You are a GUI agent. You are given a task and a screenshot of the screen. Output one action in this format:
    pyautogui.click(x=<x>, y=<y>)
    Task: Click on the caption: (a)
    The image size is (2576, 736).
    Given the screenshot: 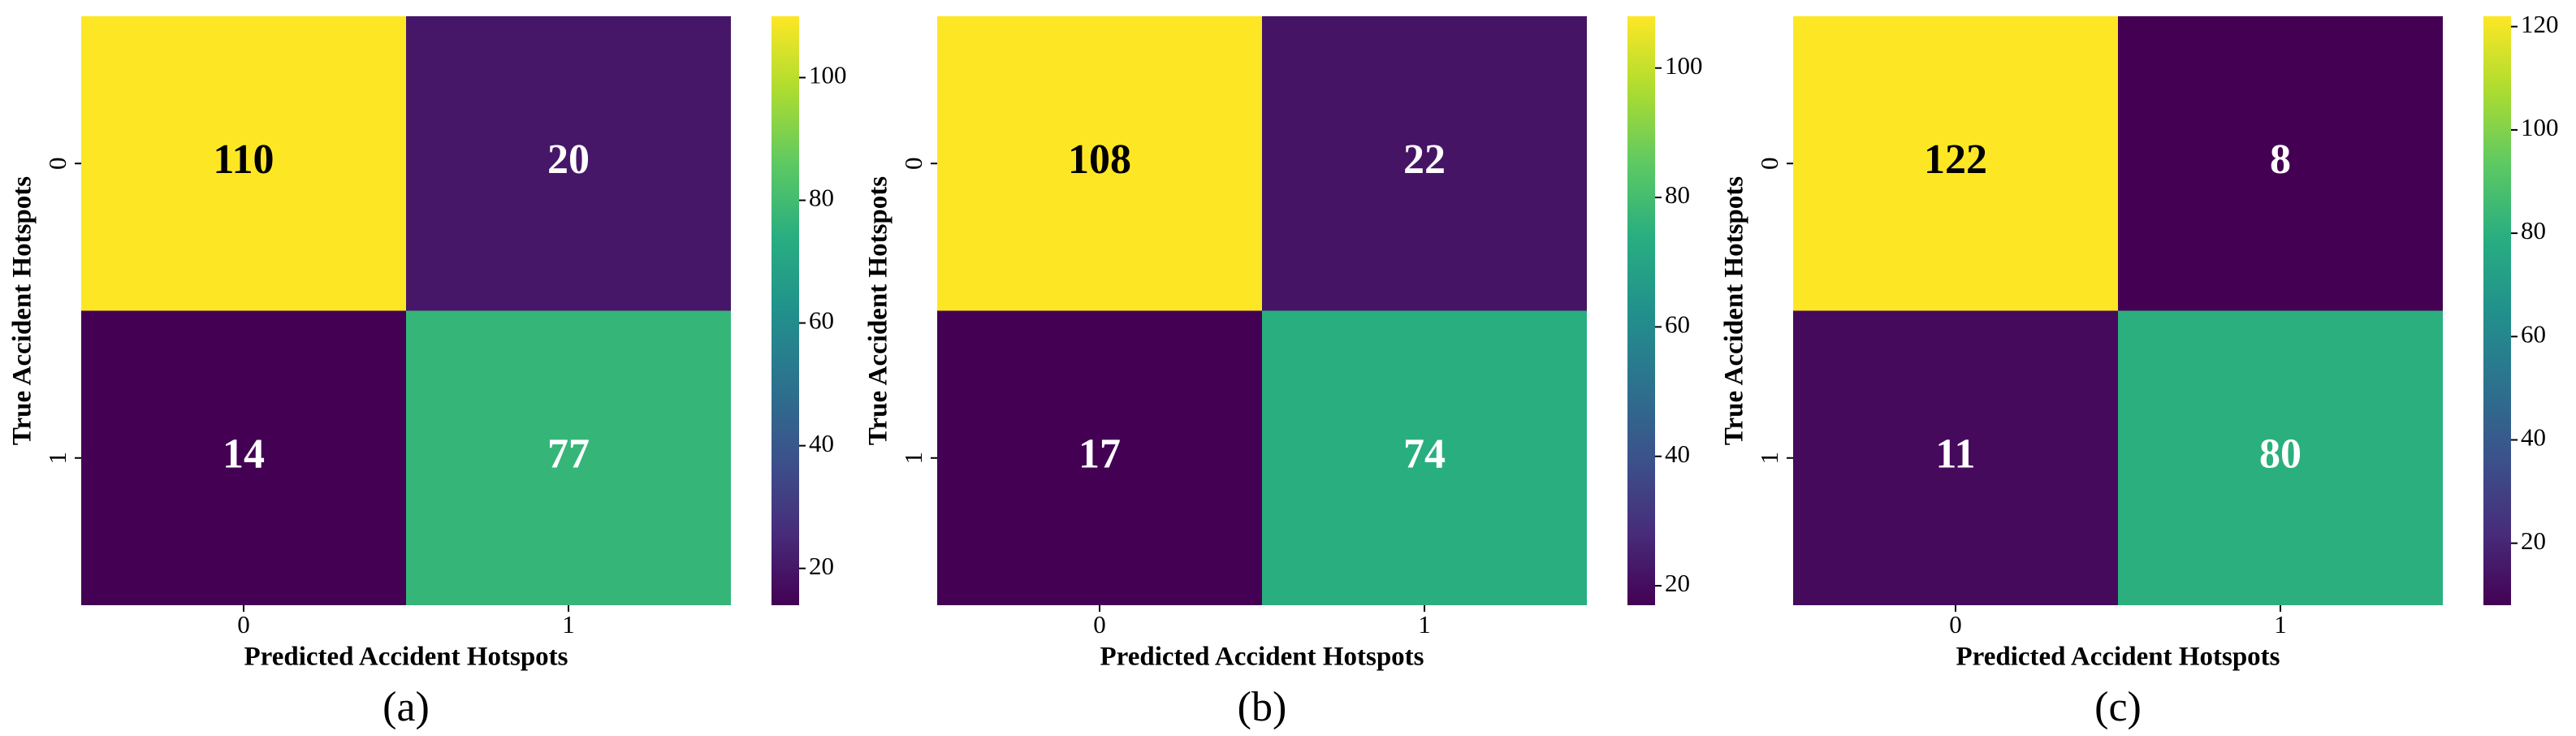 What is the action you would take?
    pyautogui.click(x=407, y=707)
    